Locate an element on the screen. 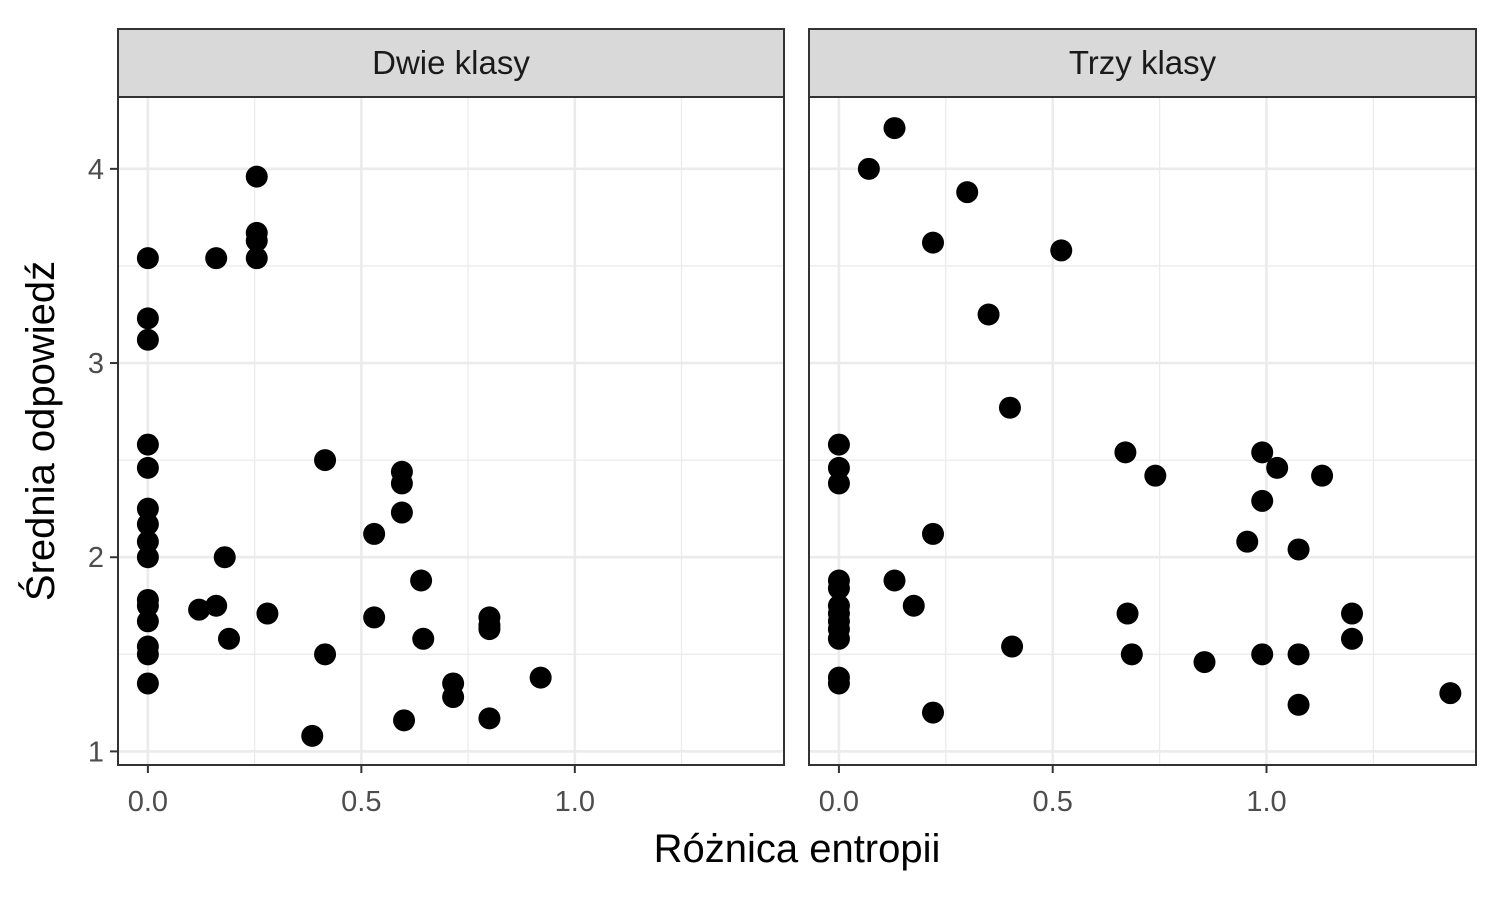 This screenshot has height=900, width=1500. facet-strip-label: Dwie klasy is located at coordinates (451, 62).